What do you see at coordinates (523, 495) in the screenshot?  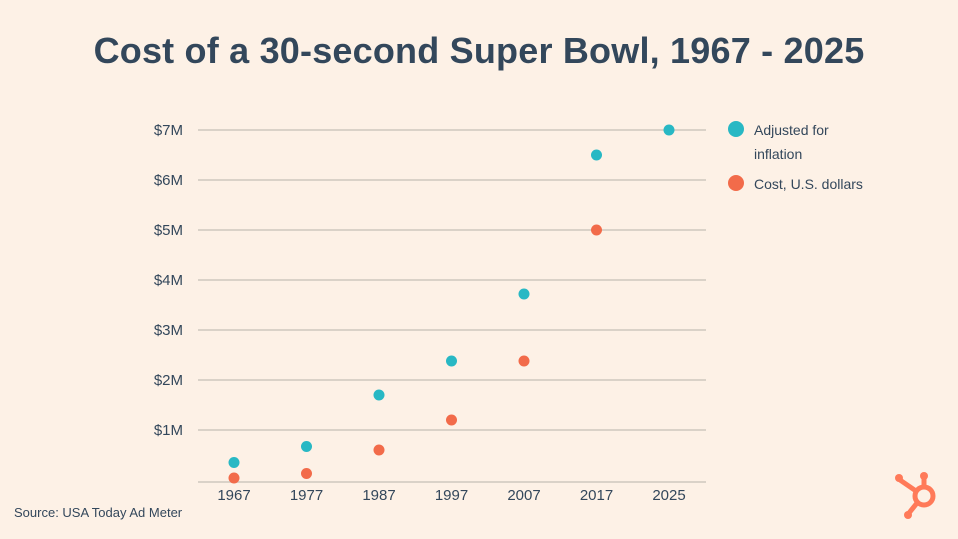 I see `x-tick-label: 2007` at bounding box center [523, 495].